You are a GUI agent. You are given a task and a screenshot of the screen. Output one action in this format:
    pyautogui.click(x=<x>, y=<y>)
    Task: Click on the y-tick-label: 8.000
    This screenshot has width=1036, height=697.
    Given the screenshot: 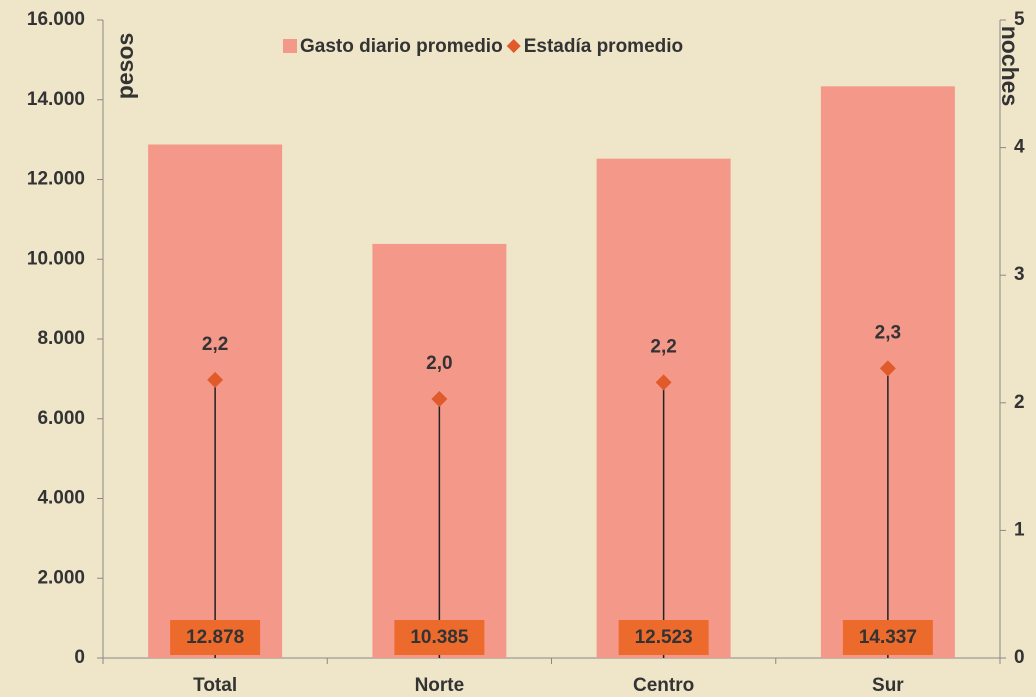 What is the action you would take?
    pyautogui.click(x=61, y=338)
    